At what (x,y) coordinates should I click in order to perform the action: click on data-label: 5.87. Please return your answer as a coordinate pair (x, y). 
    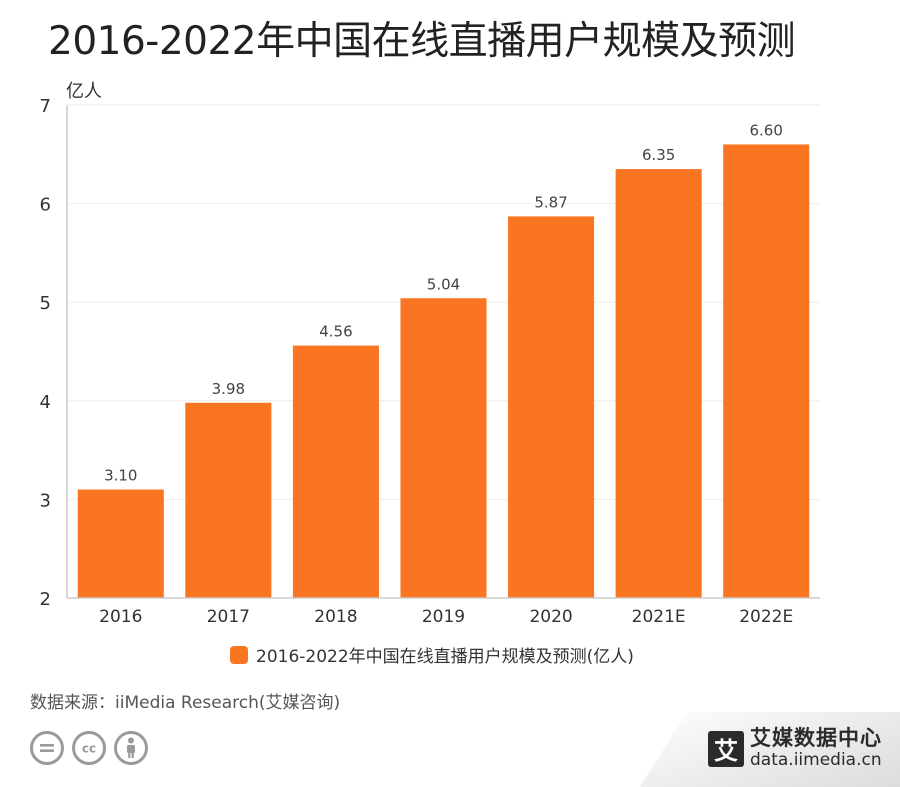
    Looking at the image, I should click on (550, 202).